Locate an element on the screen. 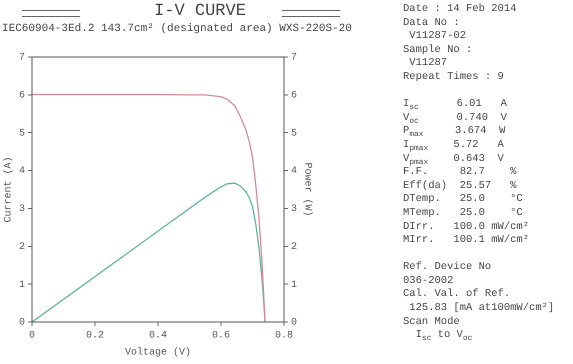 This screenshot has height=364, width=573. x-tick-label: 0.4 is located at coordinates (158, 336).